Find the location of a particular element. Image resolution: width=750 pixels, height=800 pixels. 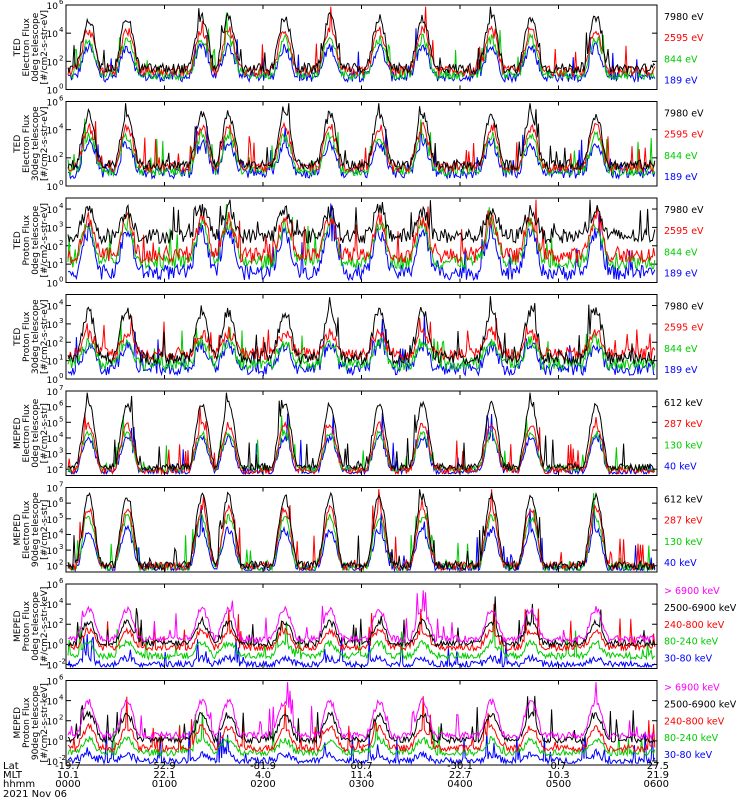

y-tick-exponent: 4 is located at coordinates (61, 601).